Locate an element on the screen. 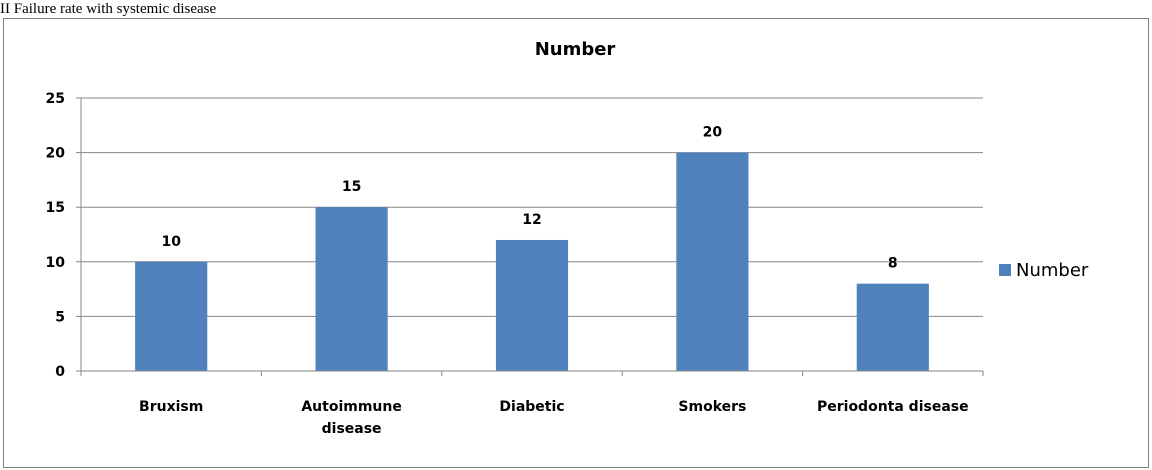 The width and height of the screenshot is (1152, 470). y-tick-label: 25 is located at coordinates (55, 99).